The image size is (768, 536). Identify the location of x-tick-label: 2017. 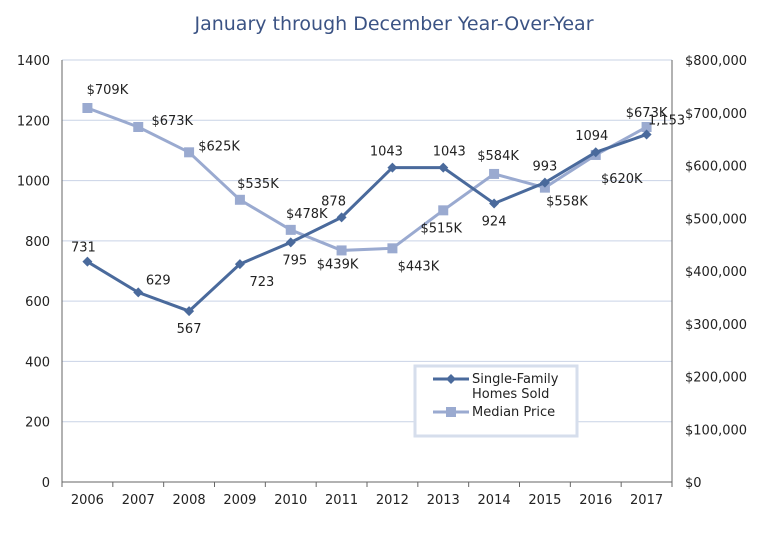
(646, 500).